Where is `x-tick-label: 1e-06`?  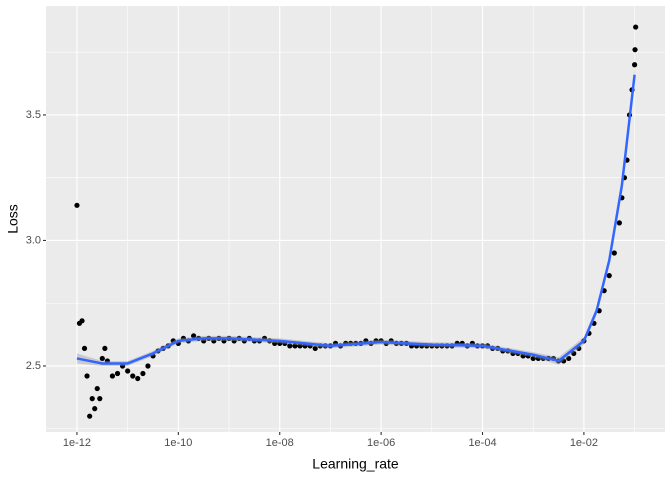 x-tick-label: 1e-06 is located at coordinates (381, 443).